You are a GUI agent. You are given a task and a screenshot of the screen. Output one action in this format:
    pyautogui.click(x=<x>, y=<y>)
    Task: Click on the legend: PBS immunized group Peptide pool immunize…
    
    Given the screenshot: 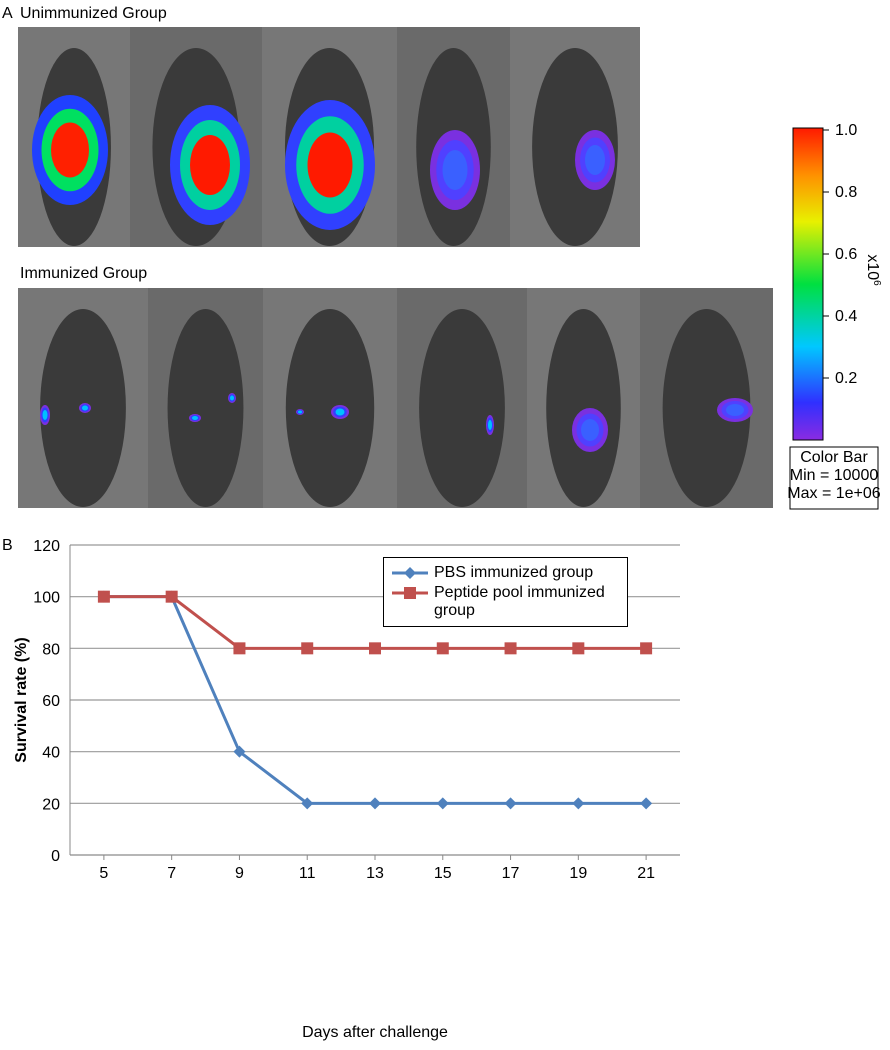 What is the action you would take?
    pyautogui.click(x=505, y=592)
    